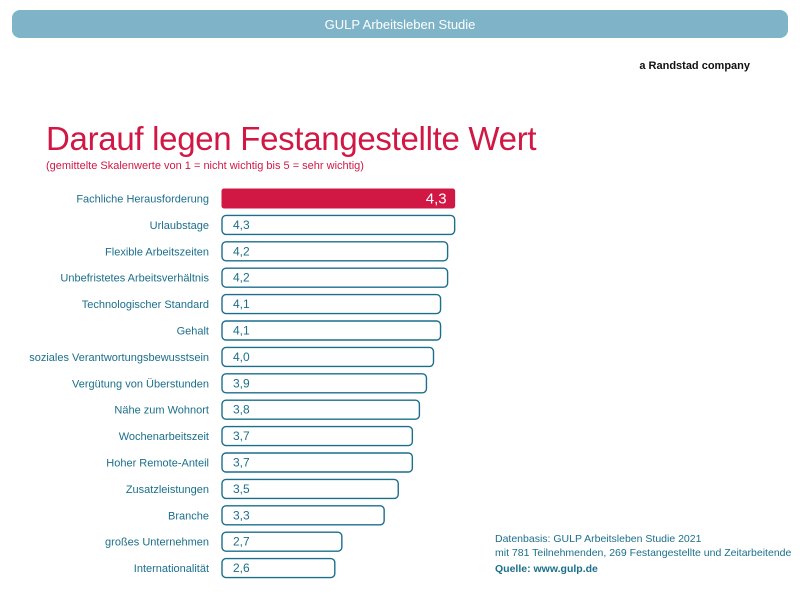  What do you see at coordinates (188, 516) in the screenshot?
I see `category-label: Branche` at bounding box center [188, 516].